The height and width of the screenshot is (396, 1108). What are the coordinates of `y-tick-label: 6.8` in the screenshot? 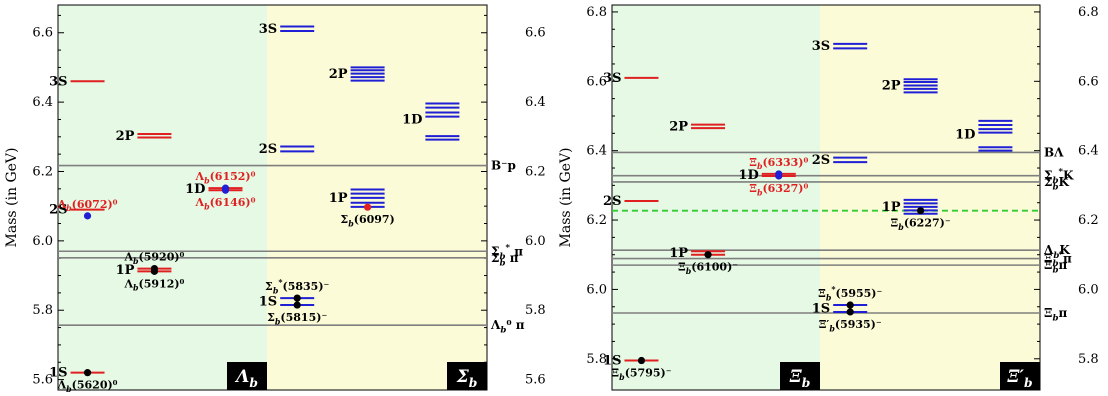 It's located at (596, 12).